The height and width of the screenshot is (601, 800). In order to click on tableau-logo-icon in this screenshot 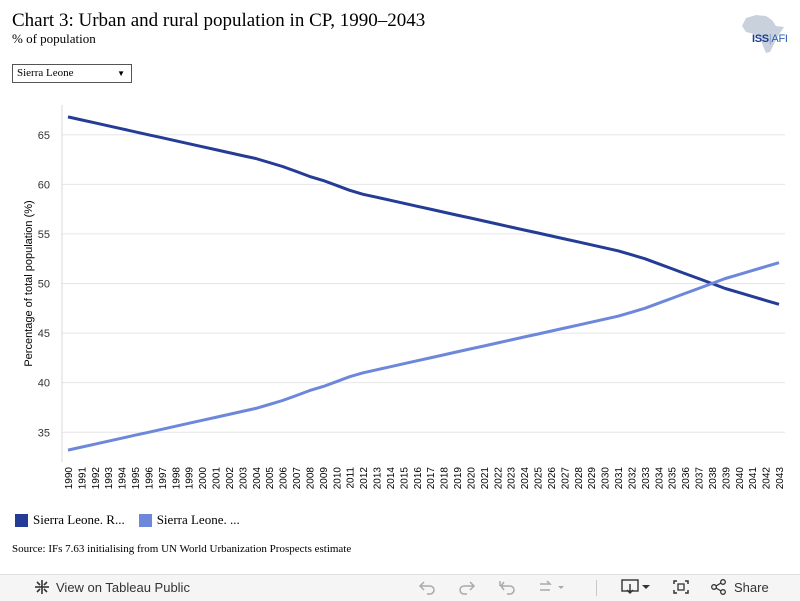, I will do `click(42, 587)`.